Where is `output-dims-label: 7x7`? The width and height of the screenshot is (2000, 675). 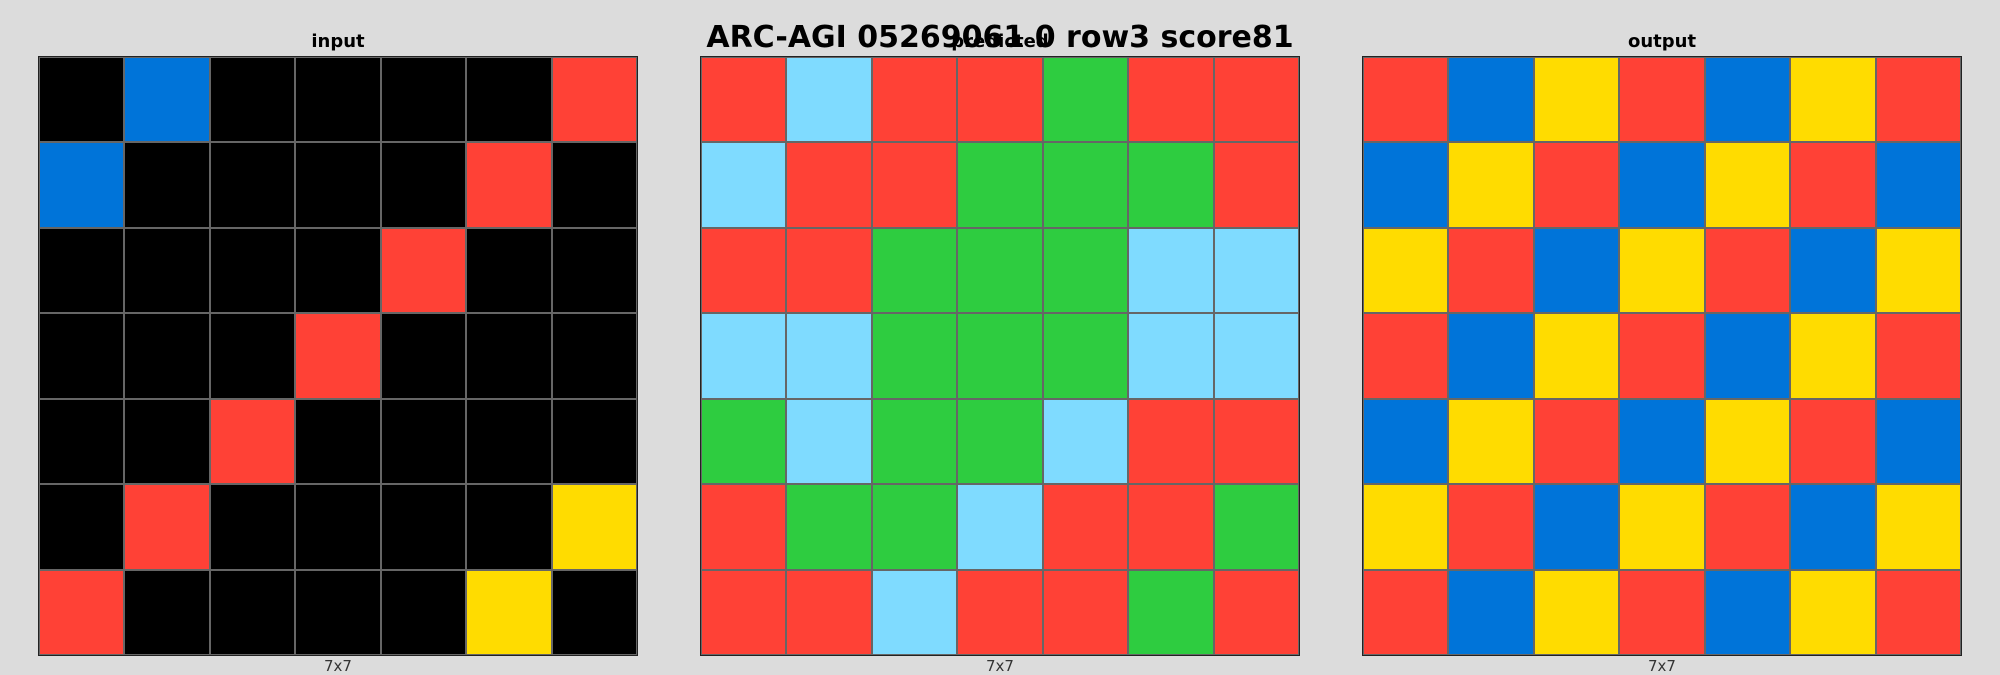
output-dims-label: 7x7 is located at coordinates (1662, 666).